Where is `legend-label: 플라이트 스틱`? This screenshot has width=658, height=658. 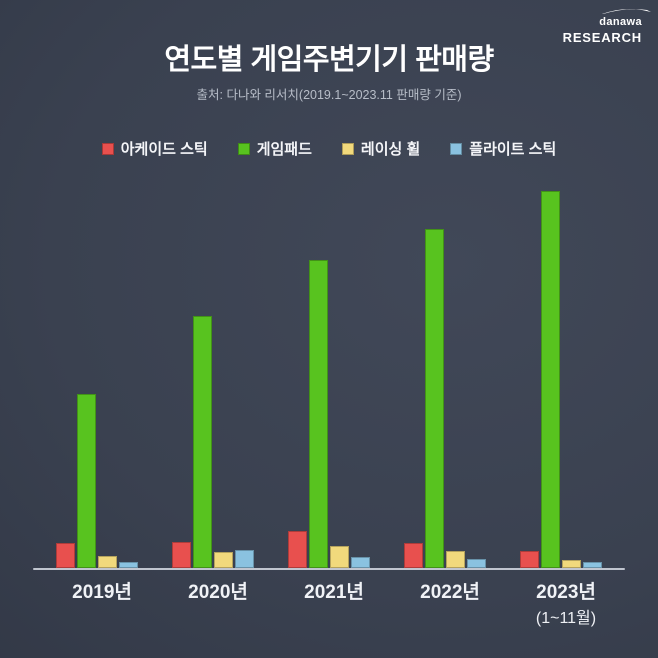
legend-label: 플라이트 스틱 is located at coordinates (513, 149).